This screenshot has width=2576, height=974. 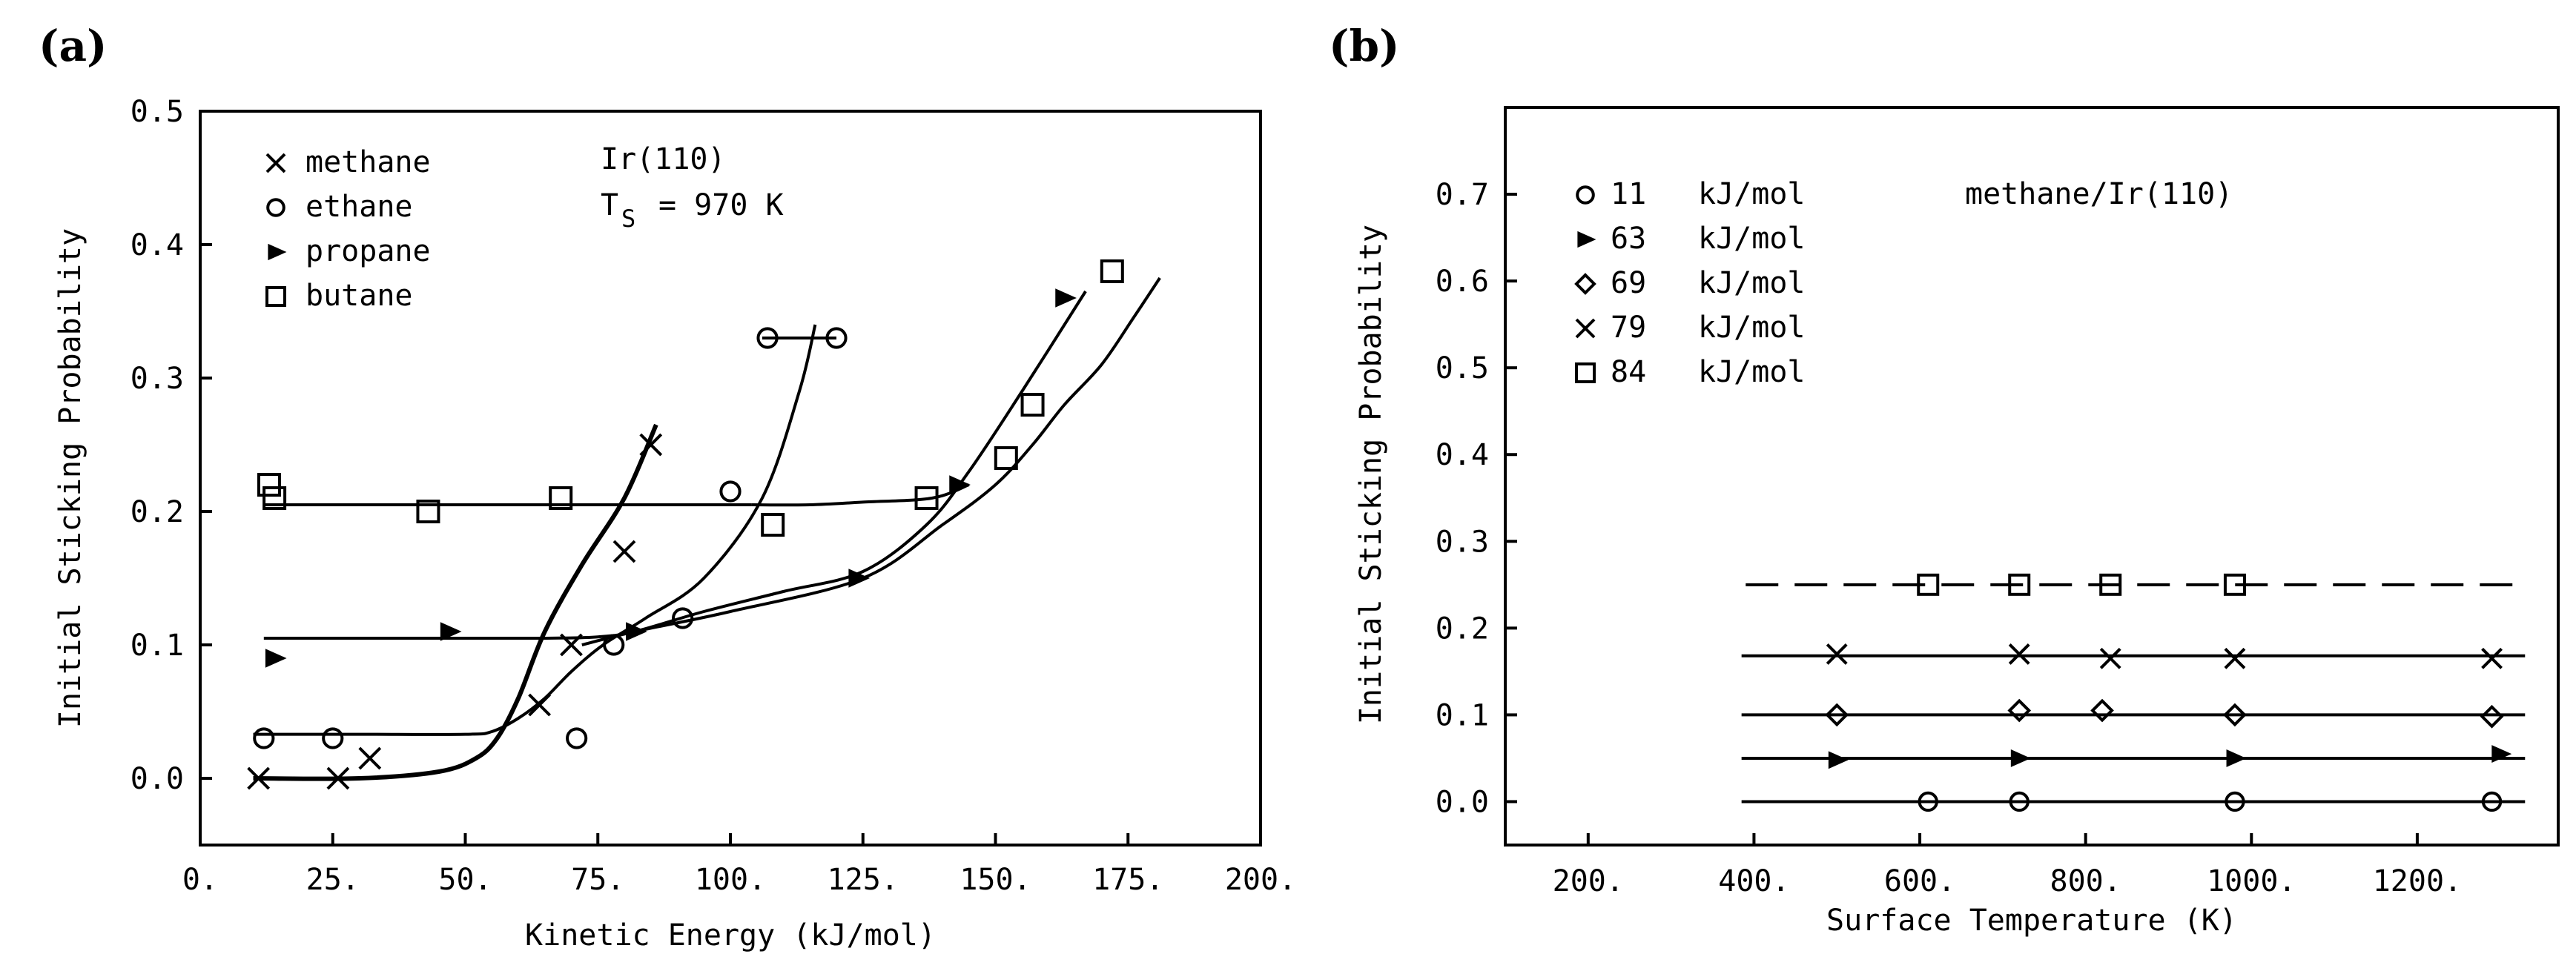 What do you see at coordinates (1127, 880) in the screenshot?
I see `x-tick-label: 175.` at bounding box center [1127, 880].